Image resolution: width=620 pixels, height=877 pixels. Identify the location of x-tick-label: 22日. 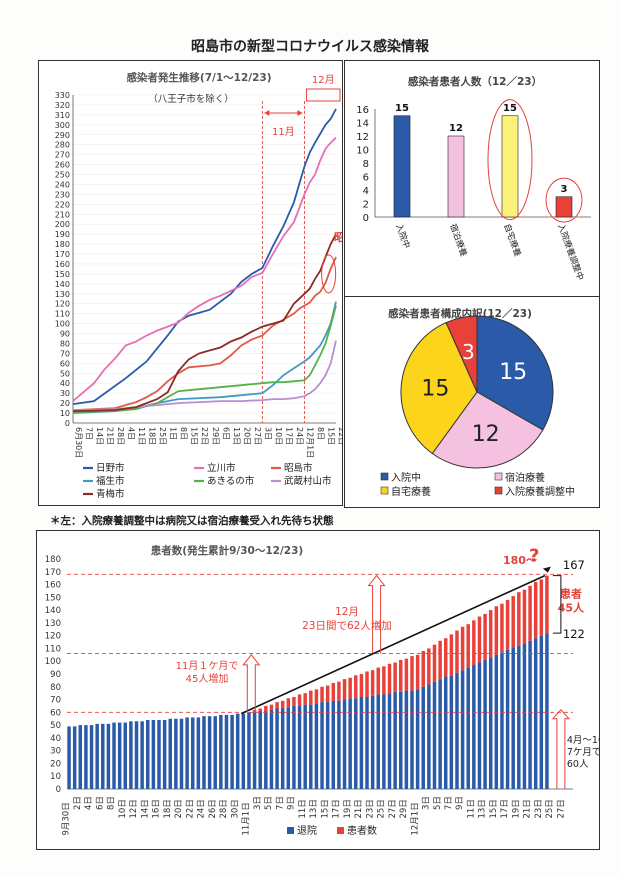
(204, 436).